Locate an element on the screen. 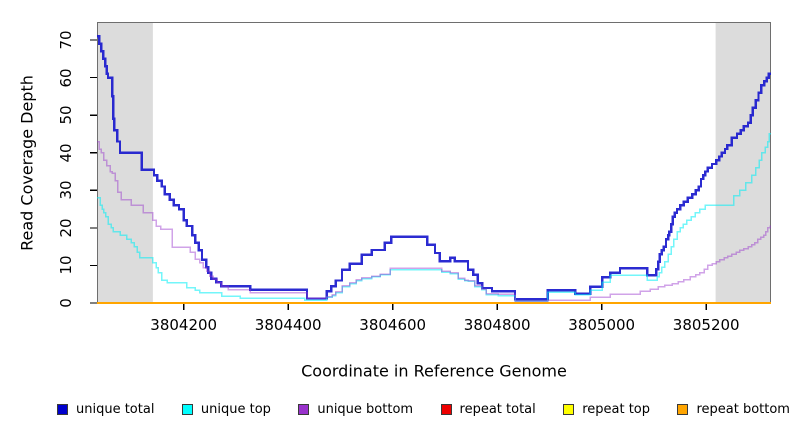 The height and width of the screenshot is (432, 792). x-tick-label: 3804600 is located at coordinates (393, 325).